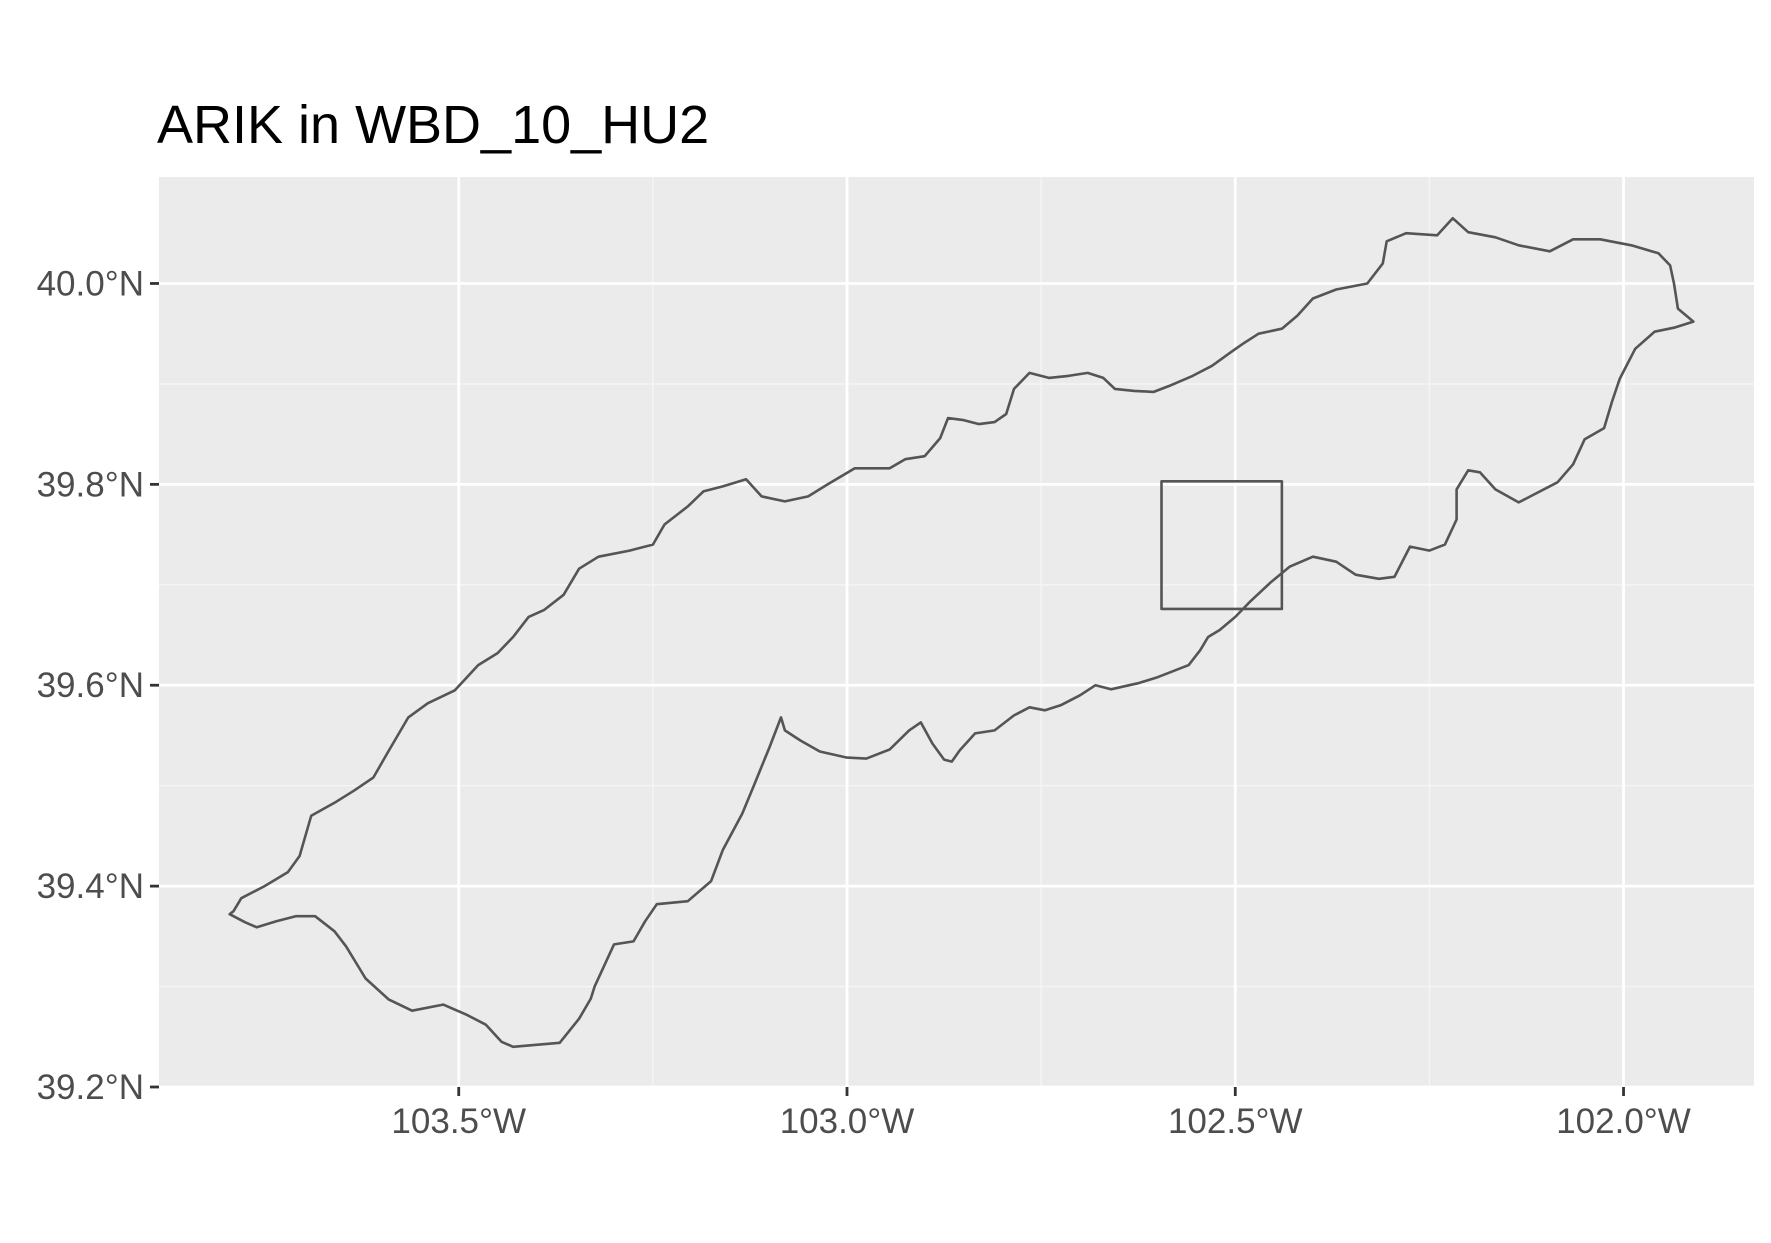  Describe the element at coordinates (90, 685) in the screenshot. I see `y-tick-label: 39.6°N` at that location.